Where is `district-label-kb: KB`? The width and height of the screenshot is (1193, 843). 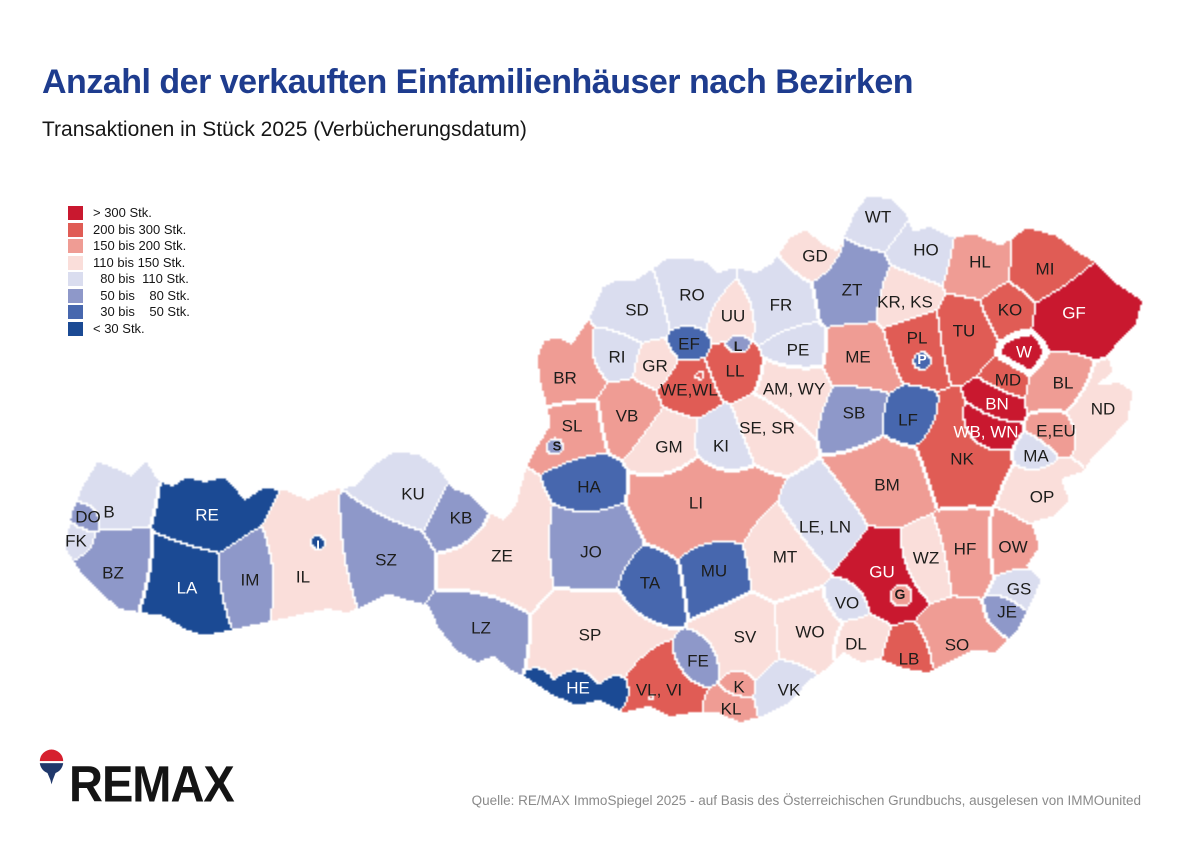
district-label-kb: KB is located at coordinates (461, 518).